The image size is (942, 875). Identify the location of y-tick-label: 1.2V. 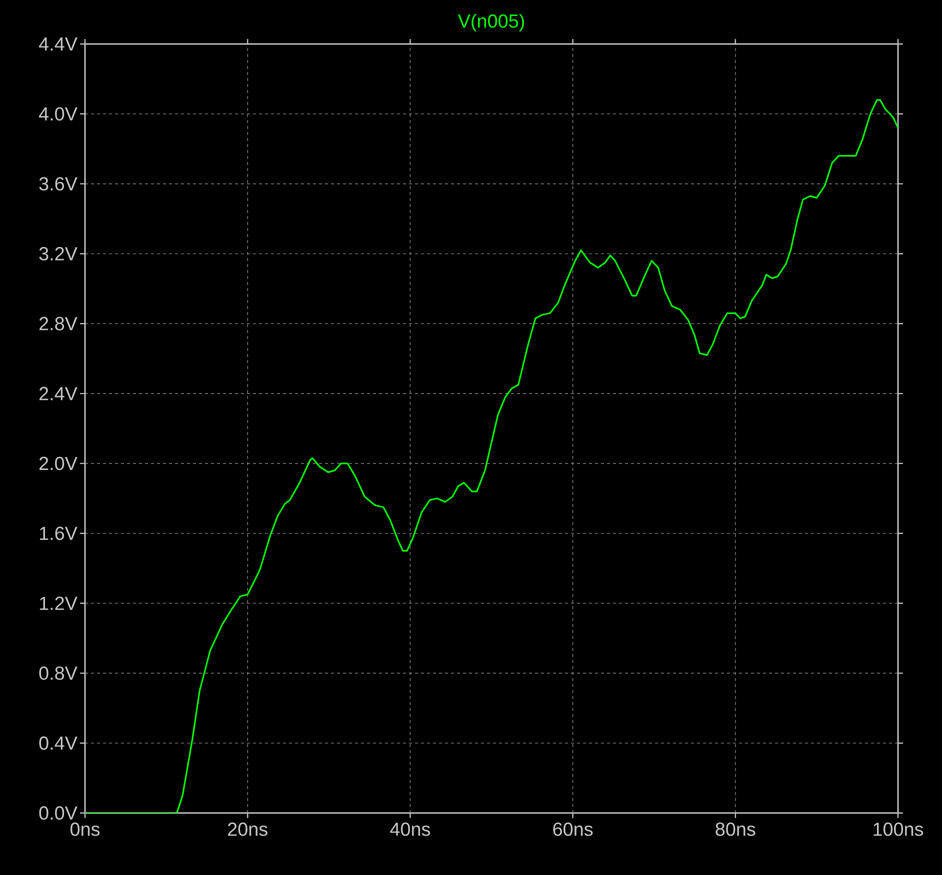
(59, 603).